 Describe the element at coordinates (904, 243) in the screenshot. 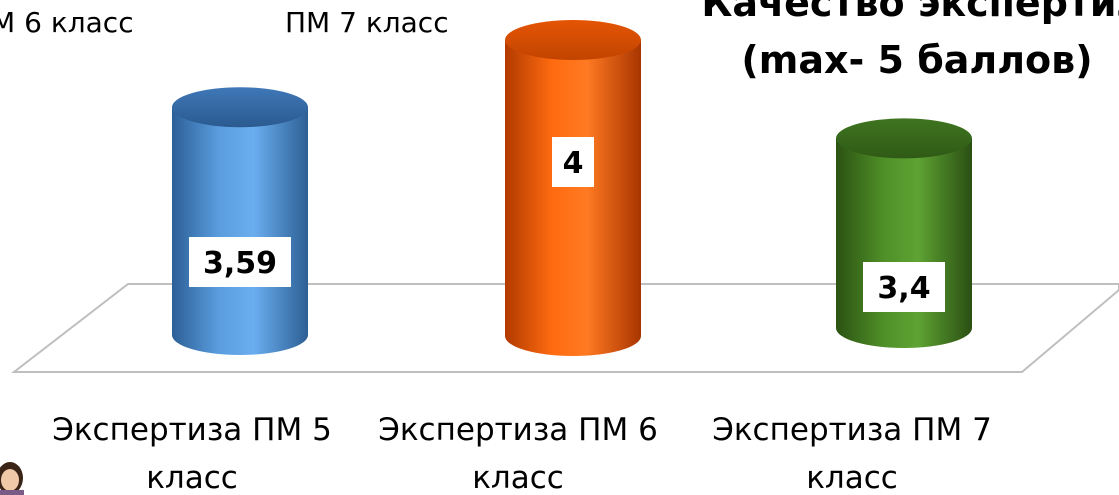

I see `bar-pm7` at that location.